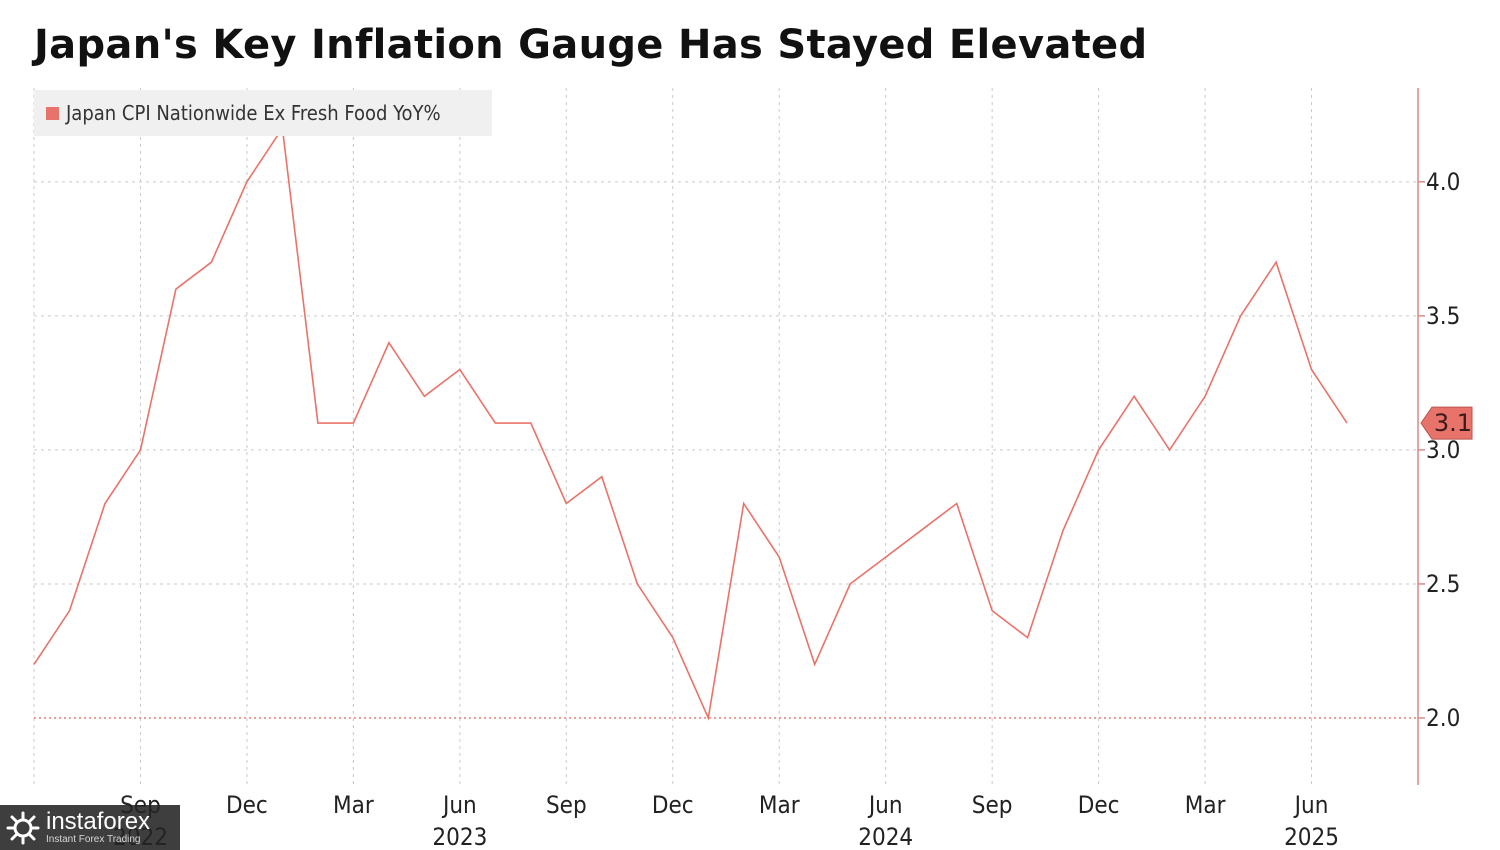 This screenshot has height=850, width=1500. What do you see at coordinates (1443, 182) in the screenshot?
I see `y-tick-label: 4.0` at bounding box center [1443, 182].